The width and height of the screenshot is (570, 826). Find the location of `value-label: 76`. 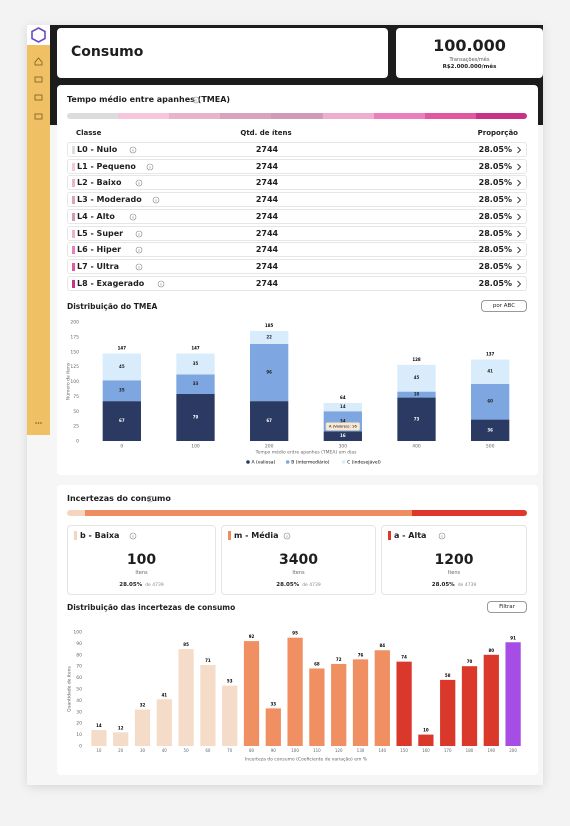

value-label: 76 is located at coordinates (361, 654).